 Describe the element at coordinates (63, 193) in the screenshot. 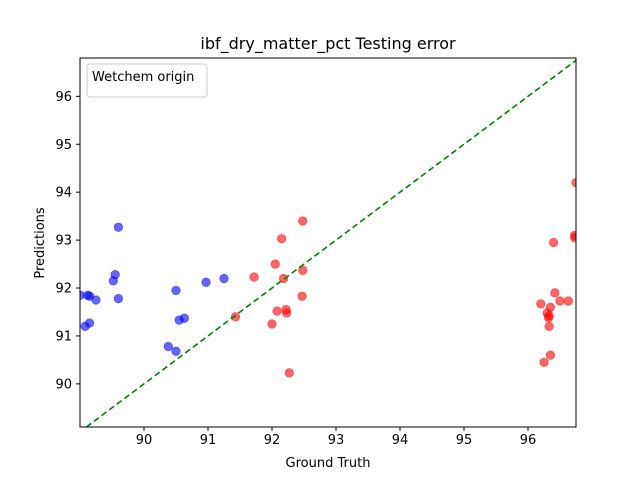

I see `y-tick-label: 94` at that location.